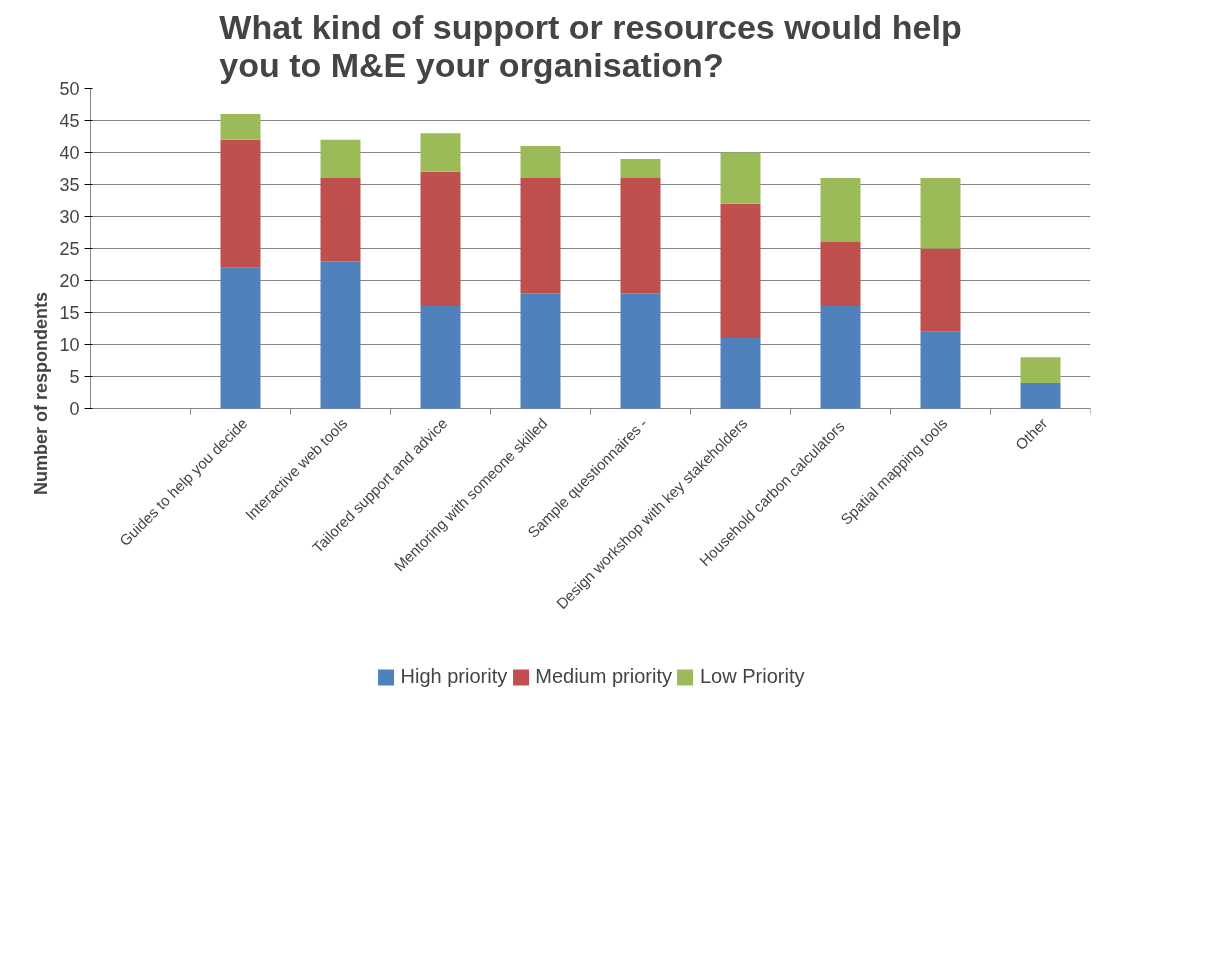 The image size is (1220, 967). What do you see at coordinates (590, 45) in the screenshot?
I see `chart-title: What kind of support or resources would help you to M&E your organisation?` at bounding box center [590, 45].